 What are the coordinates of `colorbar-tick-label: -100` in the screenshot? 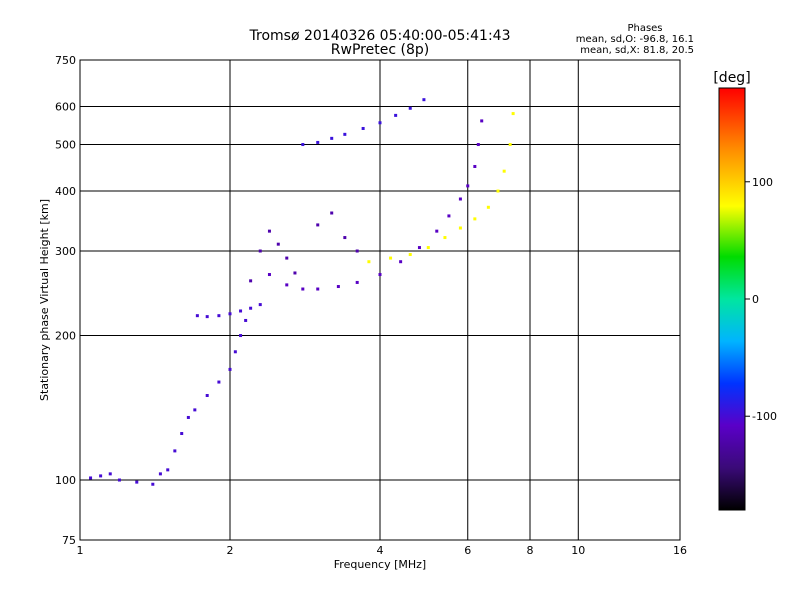 It's located at (764, 416).